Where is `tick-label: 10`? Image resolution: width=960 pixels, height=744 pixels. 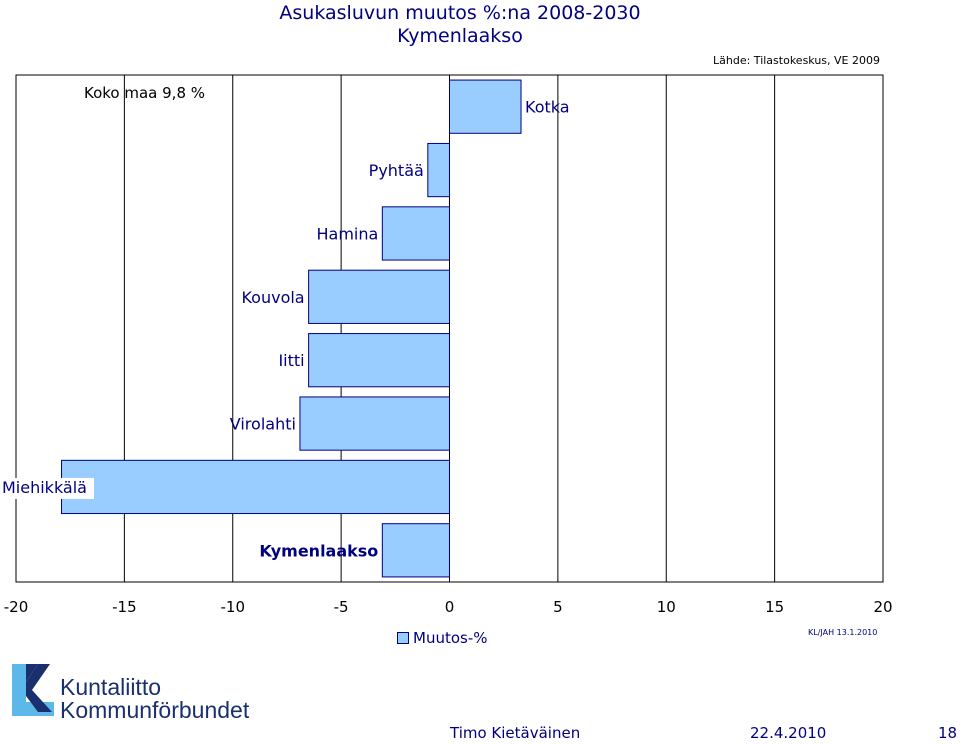 tick-label: 10 is located at coordinates (666, 607).